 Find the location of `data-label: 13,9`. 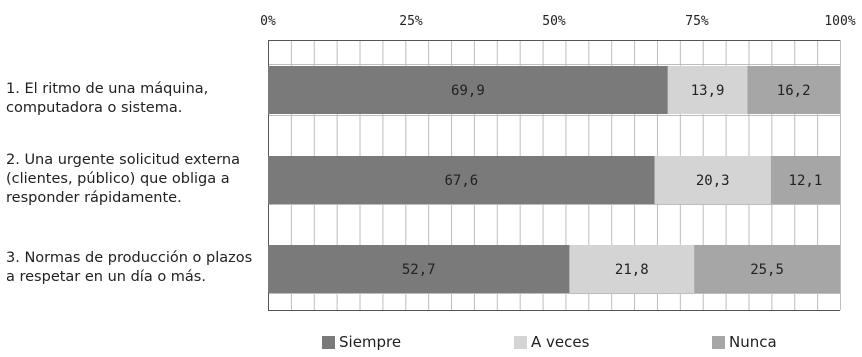

data-label: 13,9 is located at coordinates (708, 91).